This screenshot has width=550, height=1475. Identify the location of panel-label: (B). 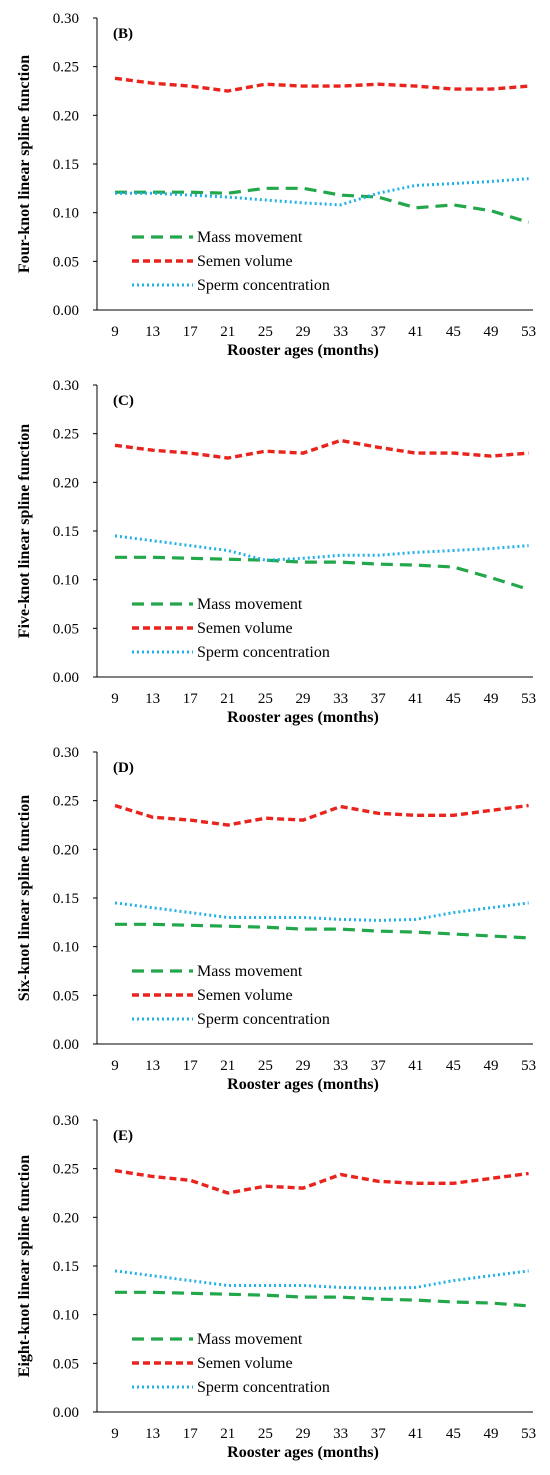
(123, 34).